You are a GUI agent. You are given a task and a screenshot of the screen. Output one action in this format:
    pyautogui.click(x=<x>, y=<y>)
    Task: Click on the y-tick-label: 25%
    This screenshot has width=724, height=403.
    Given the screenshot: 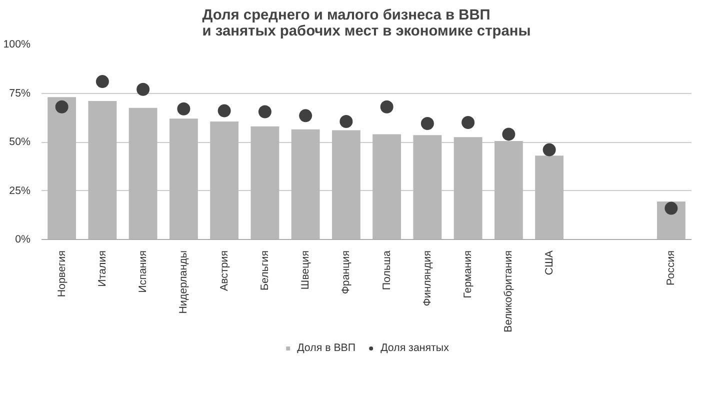 What is the action you would take?
    pyautogui.click(x=20, y=190)
    